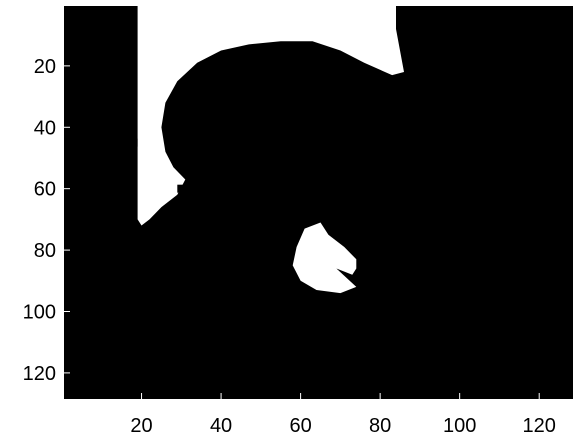  I want to click on x-tick-label: 100, so click(459, 426).